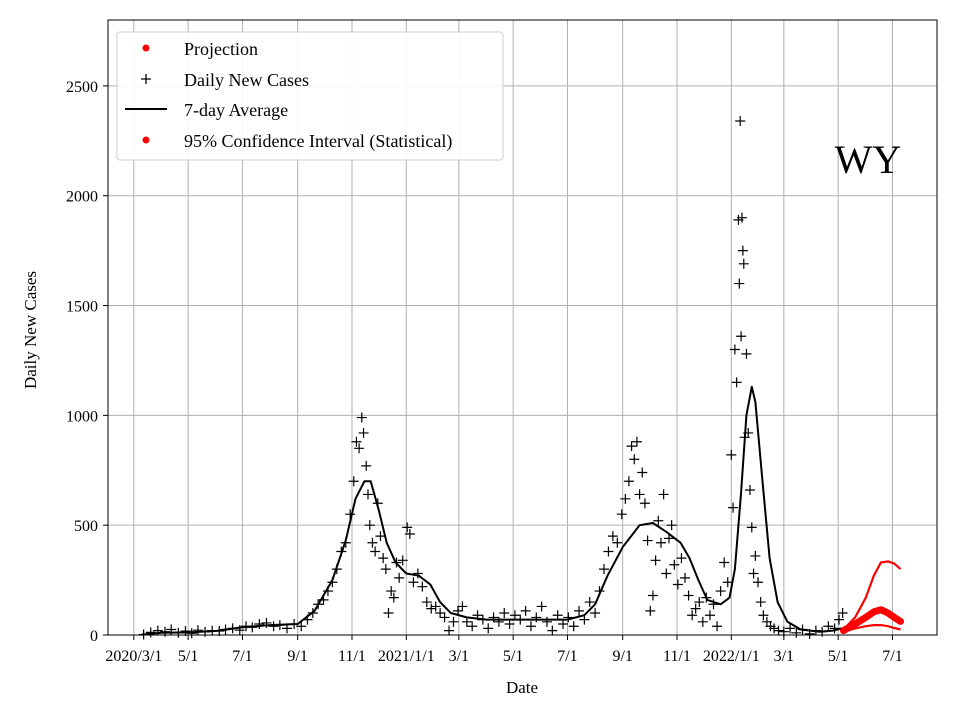  I want to click on state-label: WY, so click(868, 159).